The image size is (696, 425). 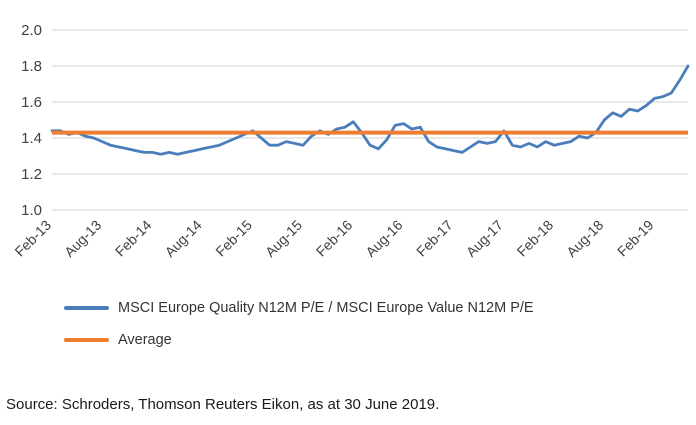 What do you see at coordinates (145, 340) in the screenshot?
I see `legend-label-average: Average` at bounding box center [145, 340].